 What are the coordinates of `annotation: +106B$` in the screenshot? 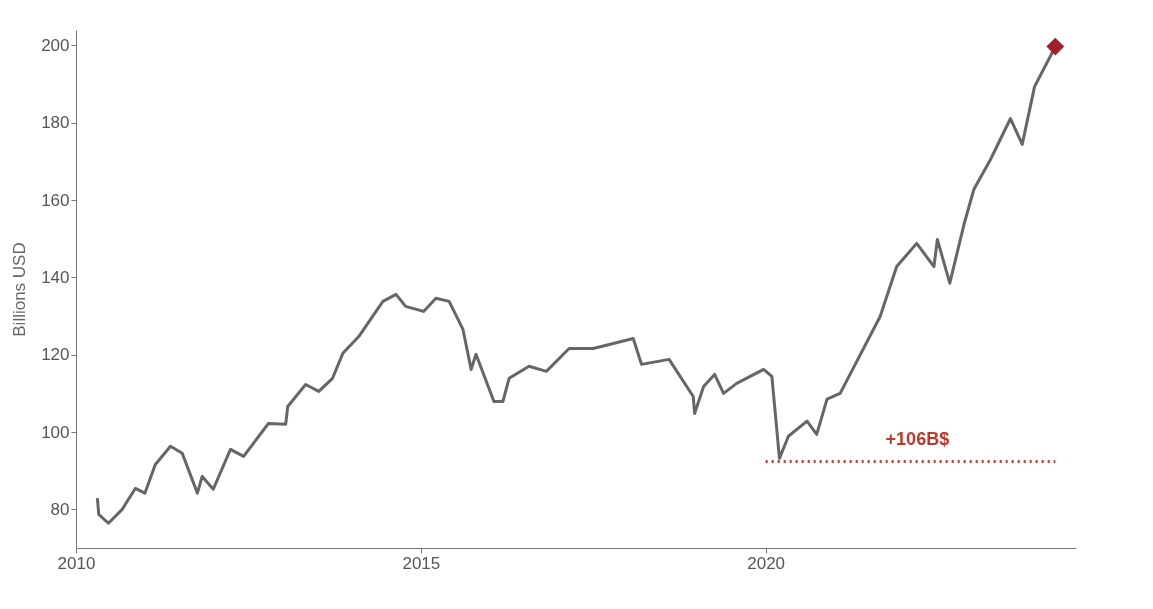 It's located at (917, 439).